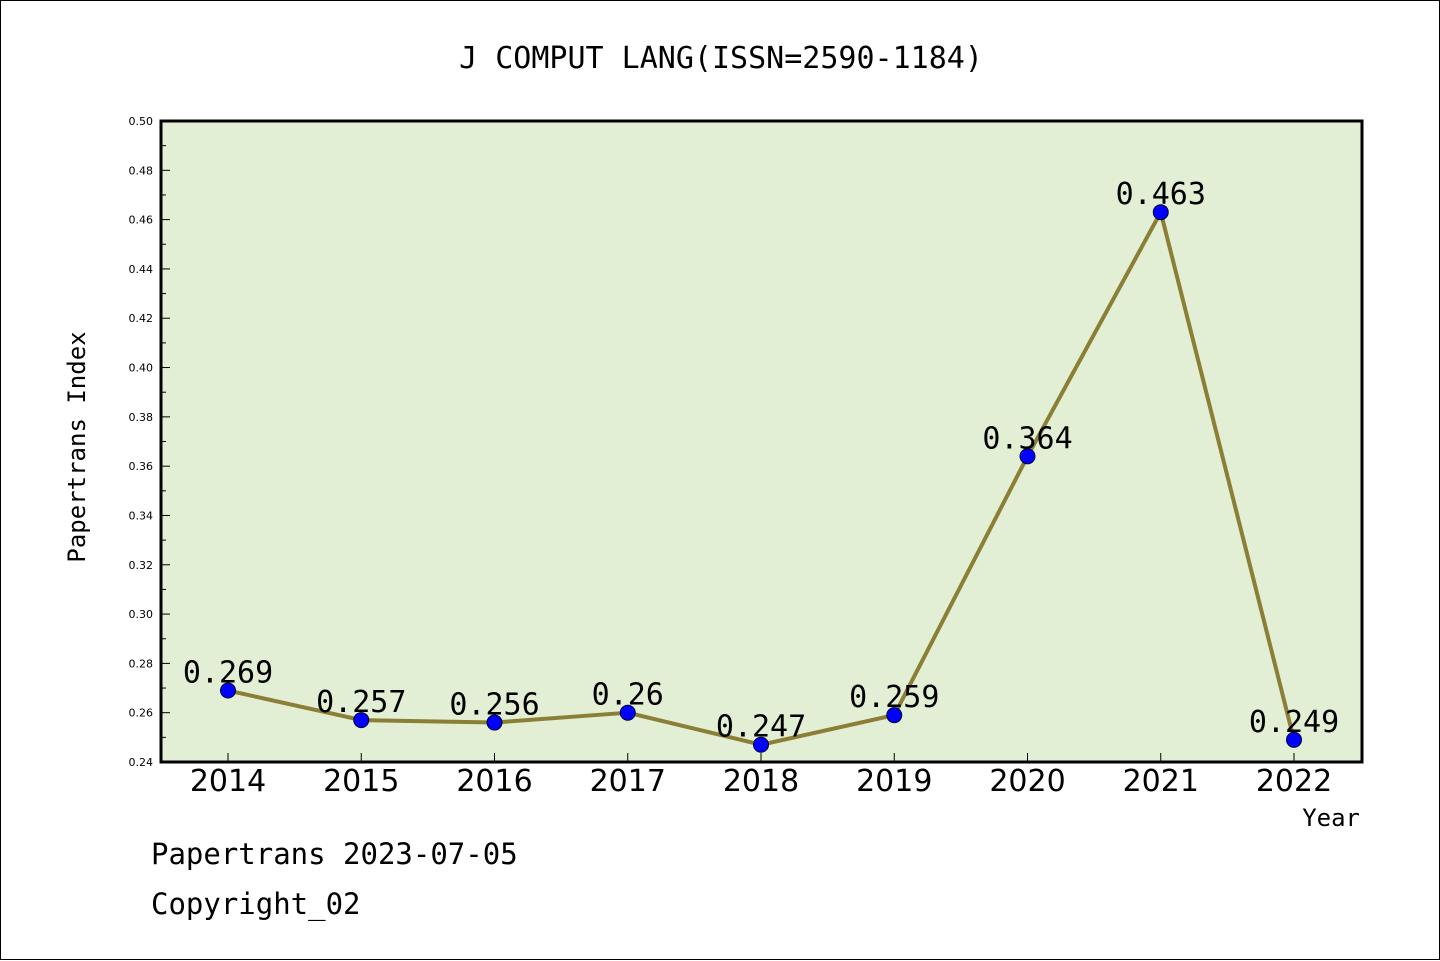  Describe the element at coordinates (1161, 781) in the screenshot. I see `x-tick-label: 2021` at that location.